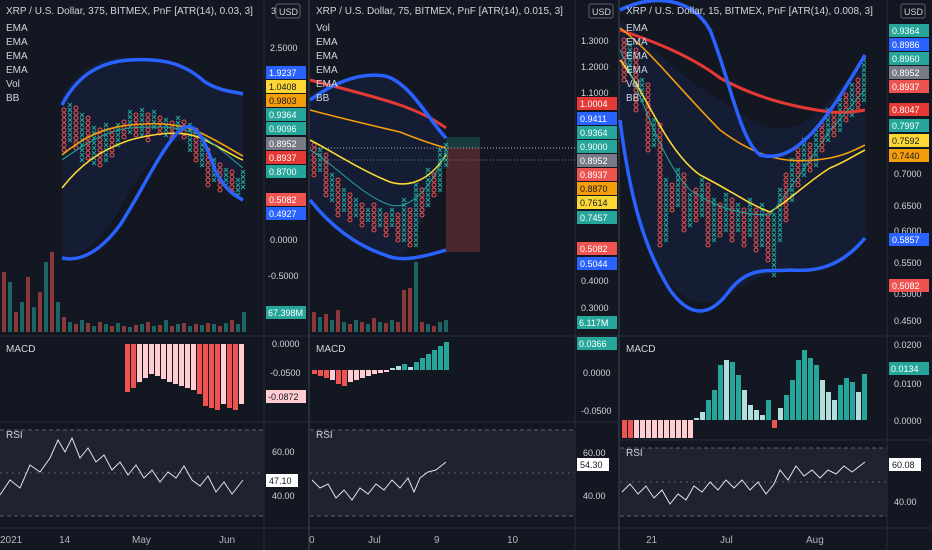 The height and width of the screenshot is (550, 932). Describe the element at coordinates (374, 540) in the screenshot. I see `time-label: Jul` at that location.